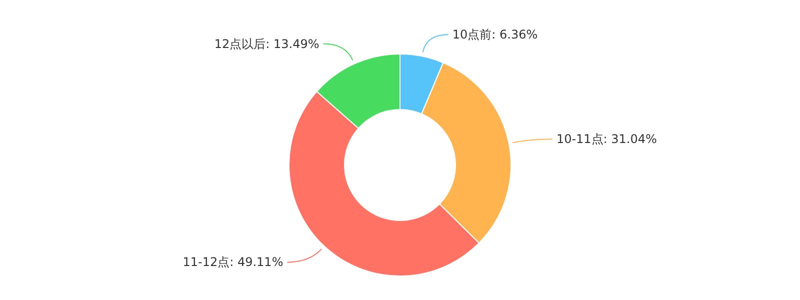 The height and width of the screenshot is (300, 800). What do you see at coordinates (495, 35) in the screenshot?
I see `slice-label: 10点前: 6.36%` at bounding box center [495, 35].